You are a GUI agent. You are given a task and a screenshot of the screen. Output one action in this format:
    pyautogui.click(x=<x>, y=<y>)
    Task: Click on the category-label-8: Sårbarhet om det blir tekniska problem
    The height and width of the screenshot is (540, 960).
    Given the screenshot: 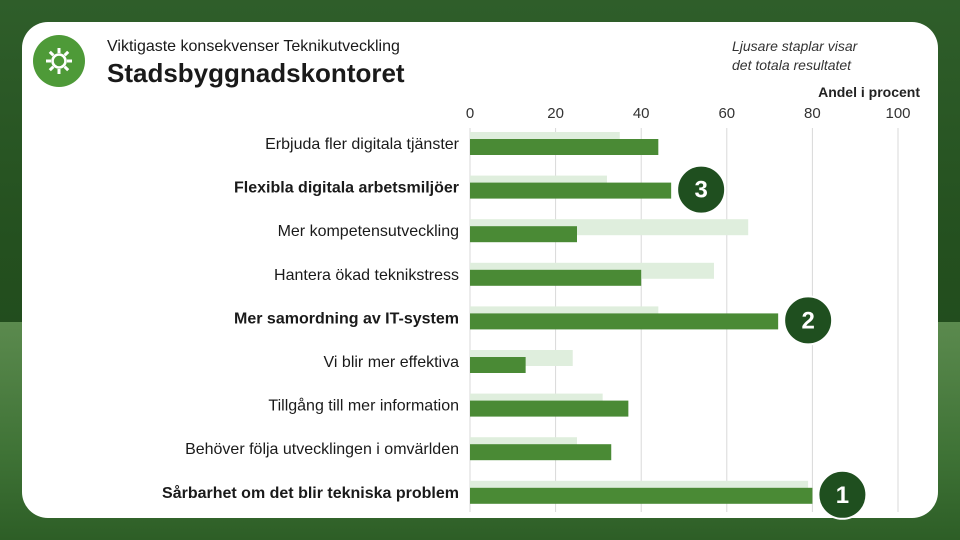 What is the action you would take?
    pyautogui.click(x=310, y=493)
    